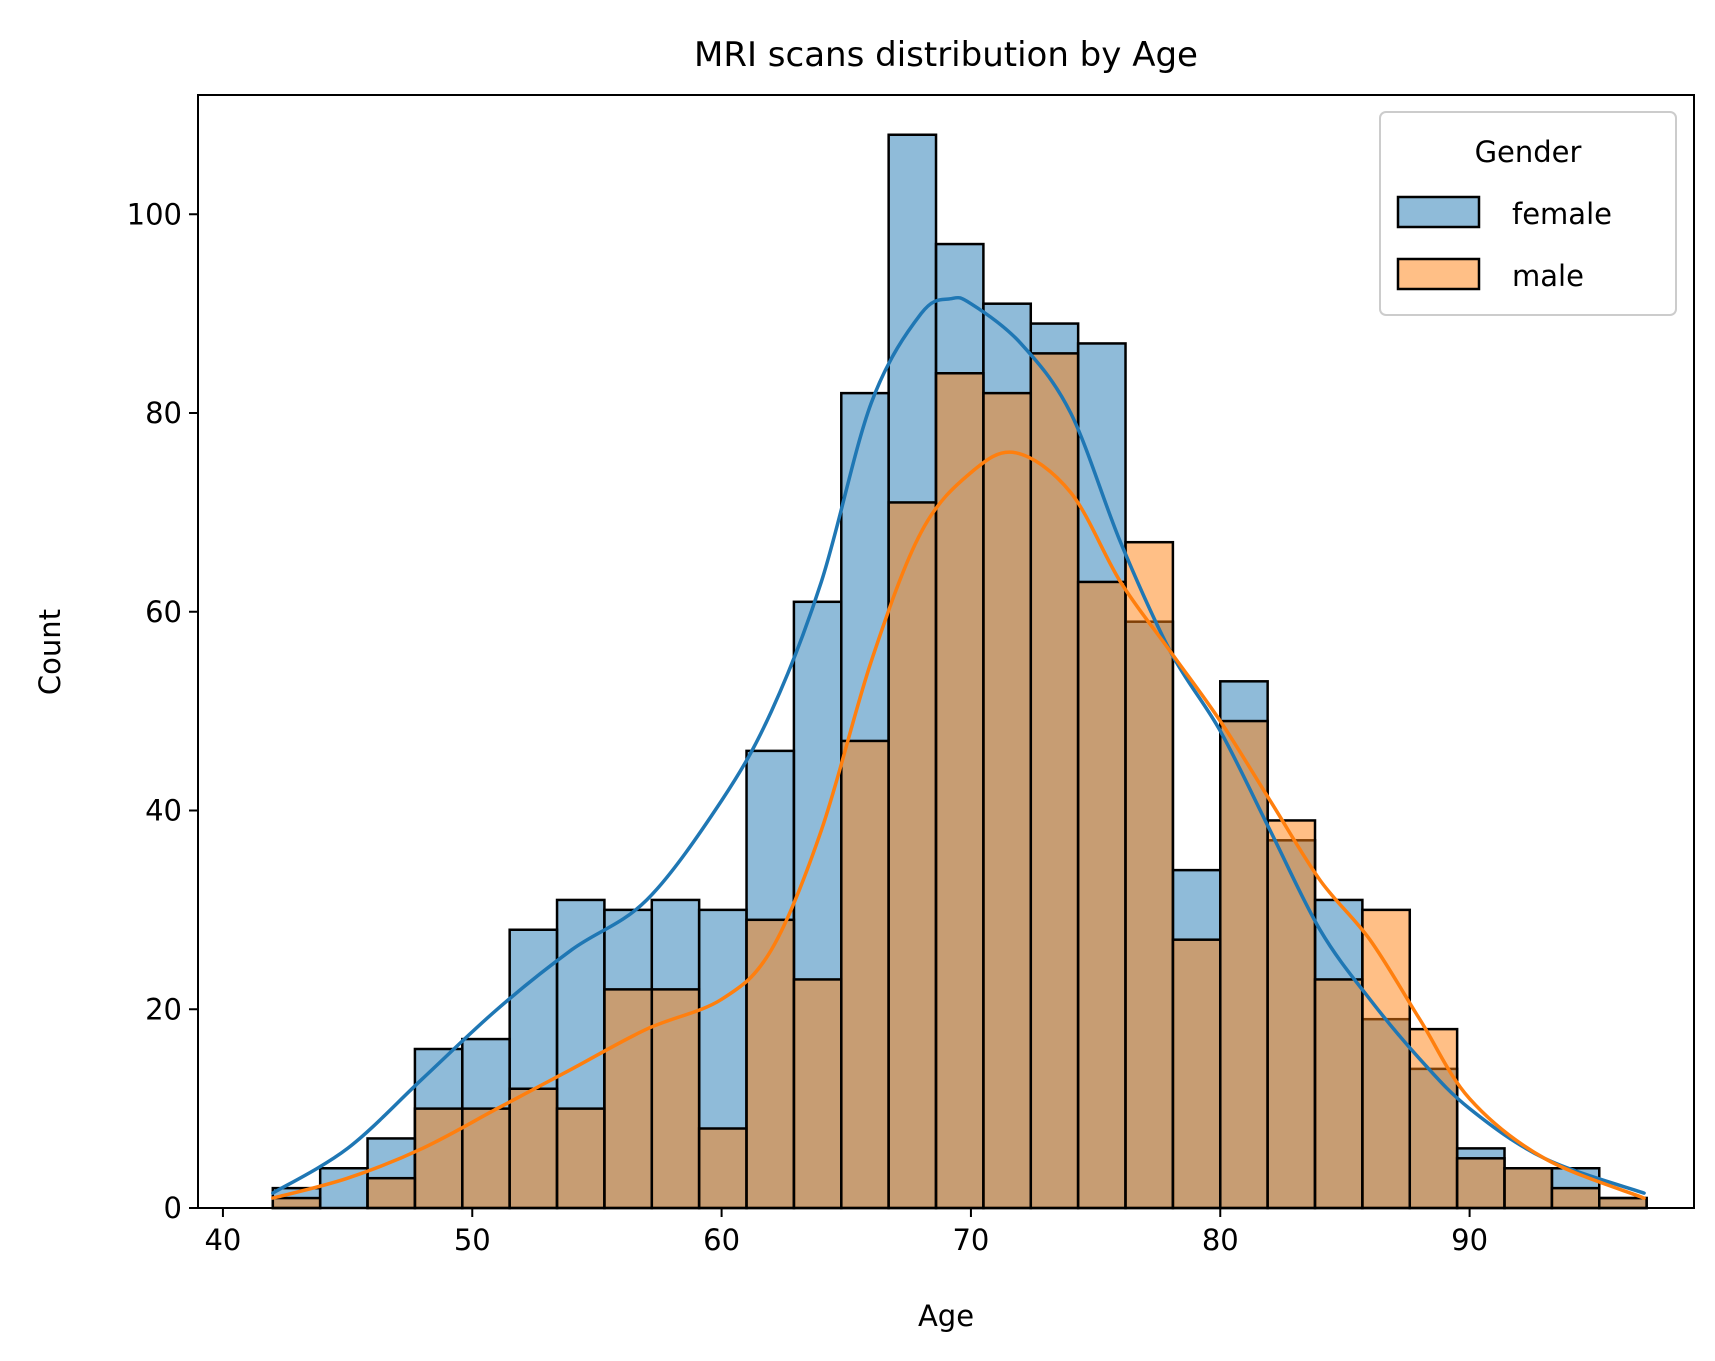 This screenshot has width=1715, height=1361. Describe the element at coordinates (846, 1232) in the screenshot. I see `x-axis-ticks: 40 50 60 70 80 90` at that location.